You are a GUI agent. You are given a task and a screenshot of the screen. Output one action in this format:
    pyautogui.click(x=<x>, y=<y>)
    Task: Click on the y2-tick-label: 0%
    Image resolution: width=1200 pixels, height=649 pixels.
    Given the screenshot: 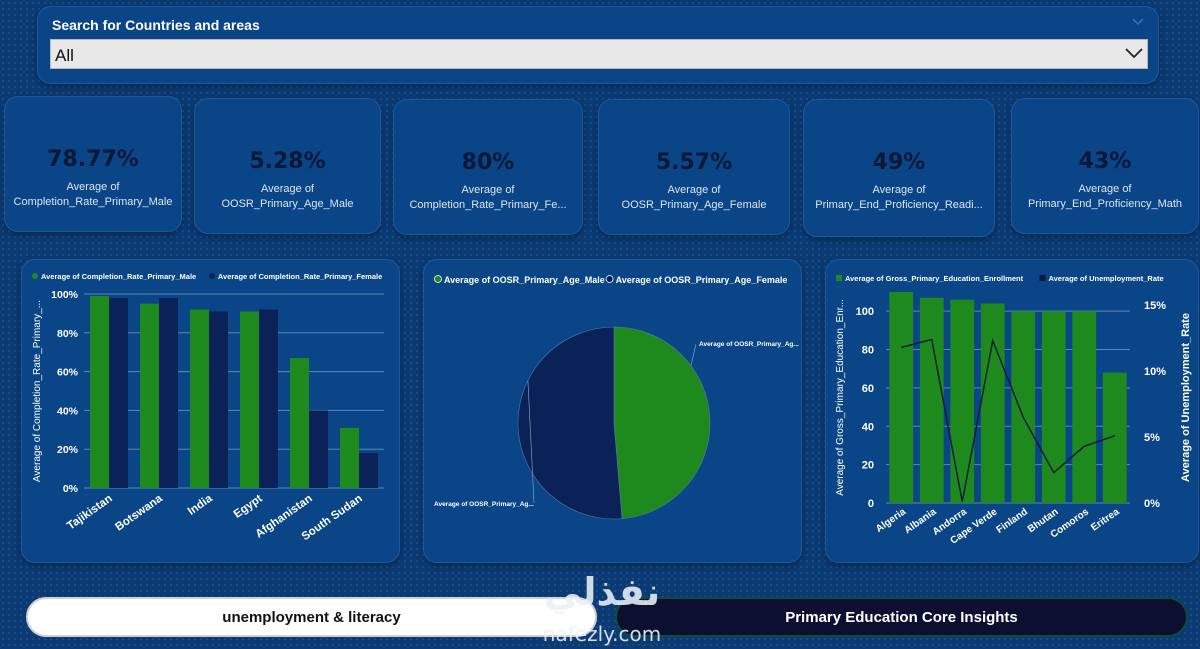 What is the action you would take?
    pyautogui.click(x=1152, y=504)
    